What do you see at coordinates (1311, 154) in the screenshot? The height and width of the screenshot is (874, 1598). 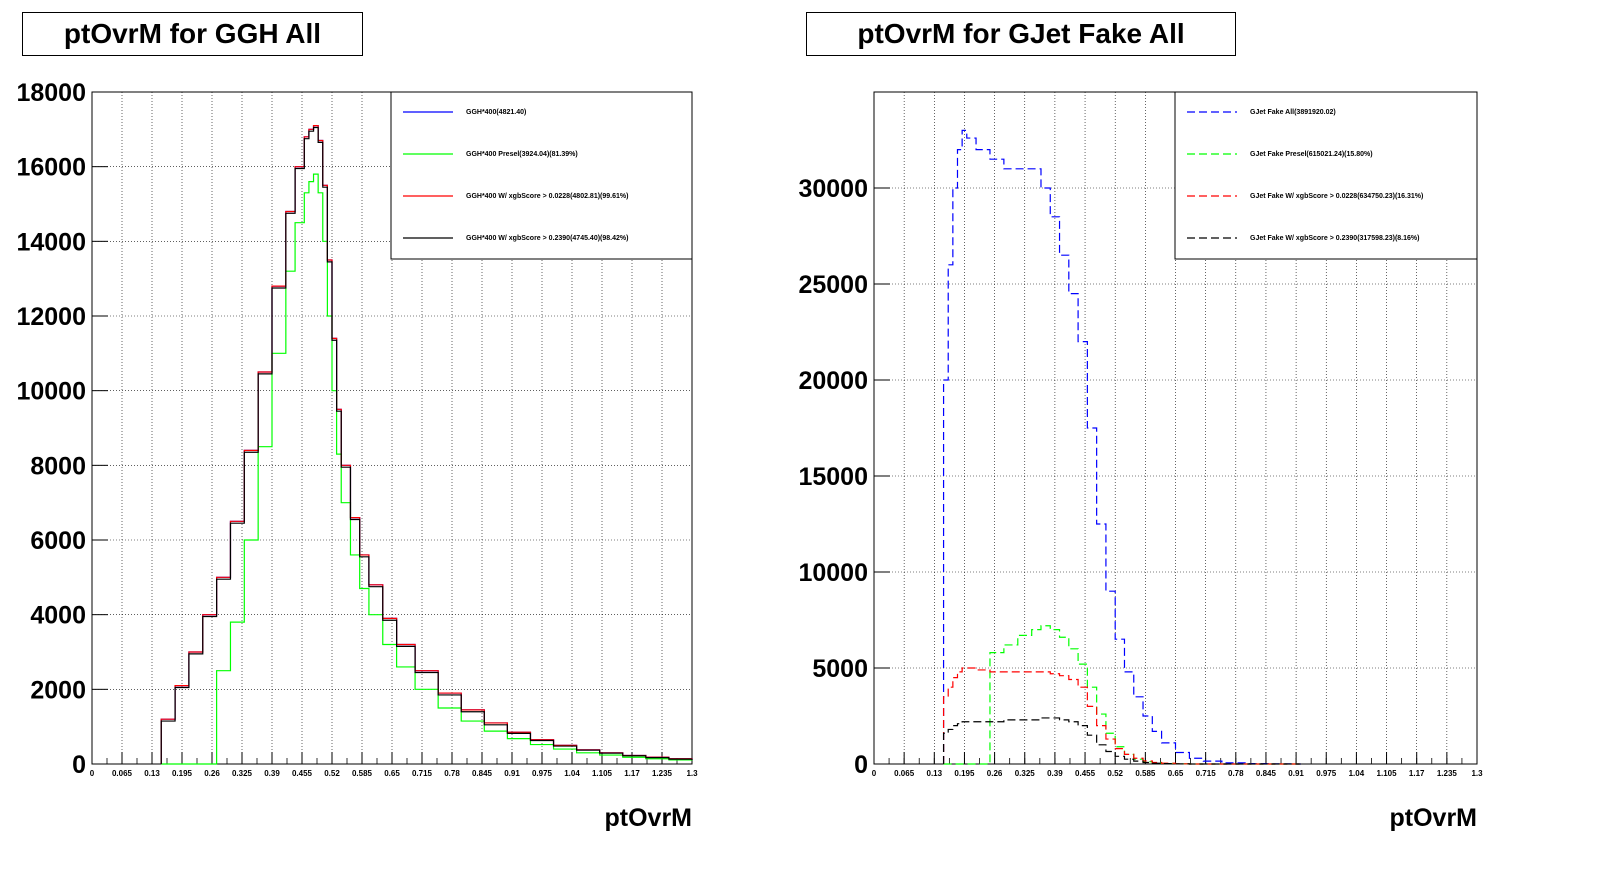 I see `legend-label: GJet Fake Presel(615021.24)(15.80%)` at bounding box center [1311, 154].